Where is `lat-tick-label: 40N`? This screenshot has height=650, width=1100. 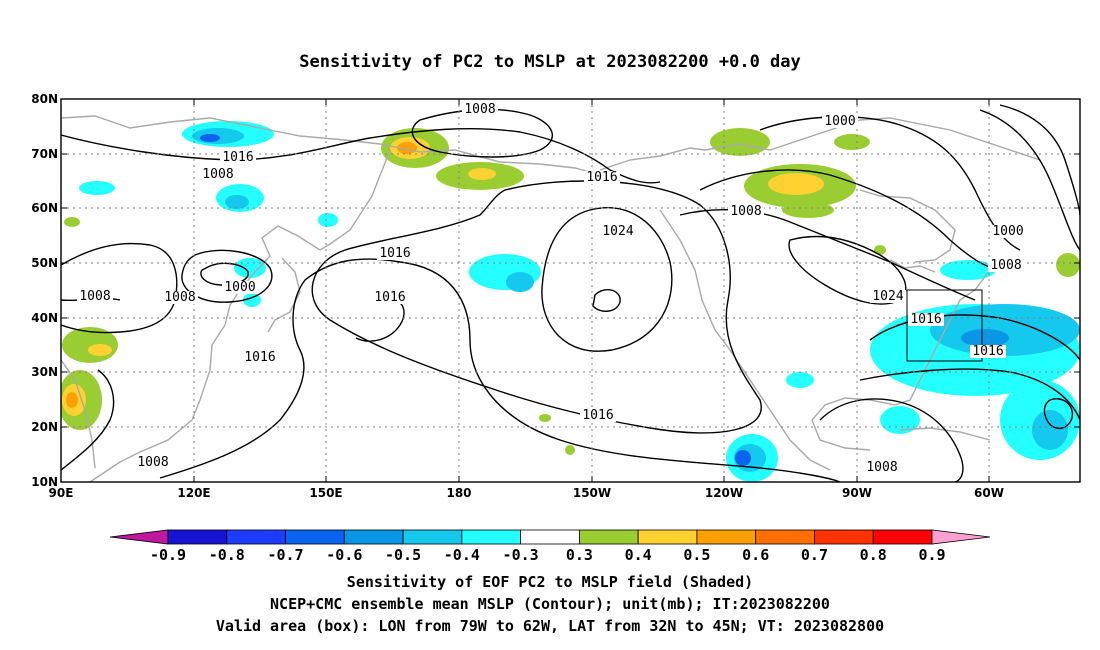 lat-tick-label: 40N is located at coordinates (44, 318).